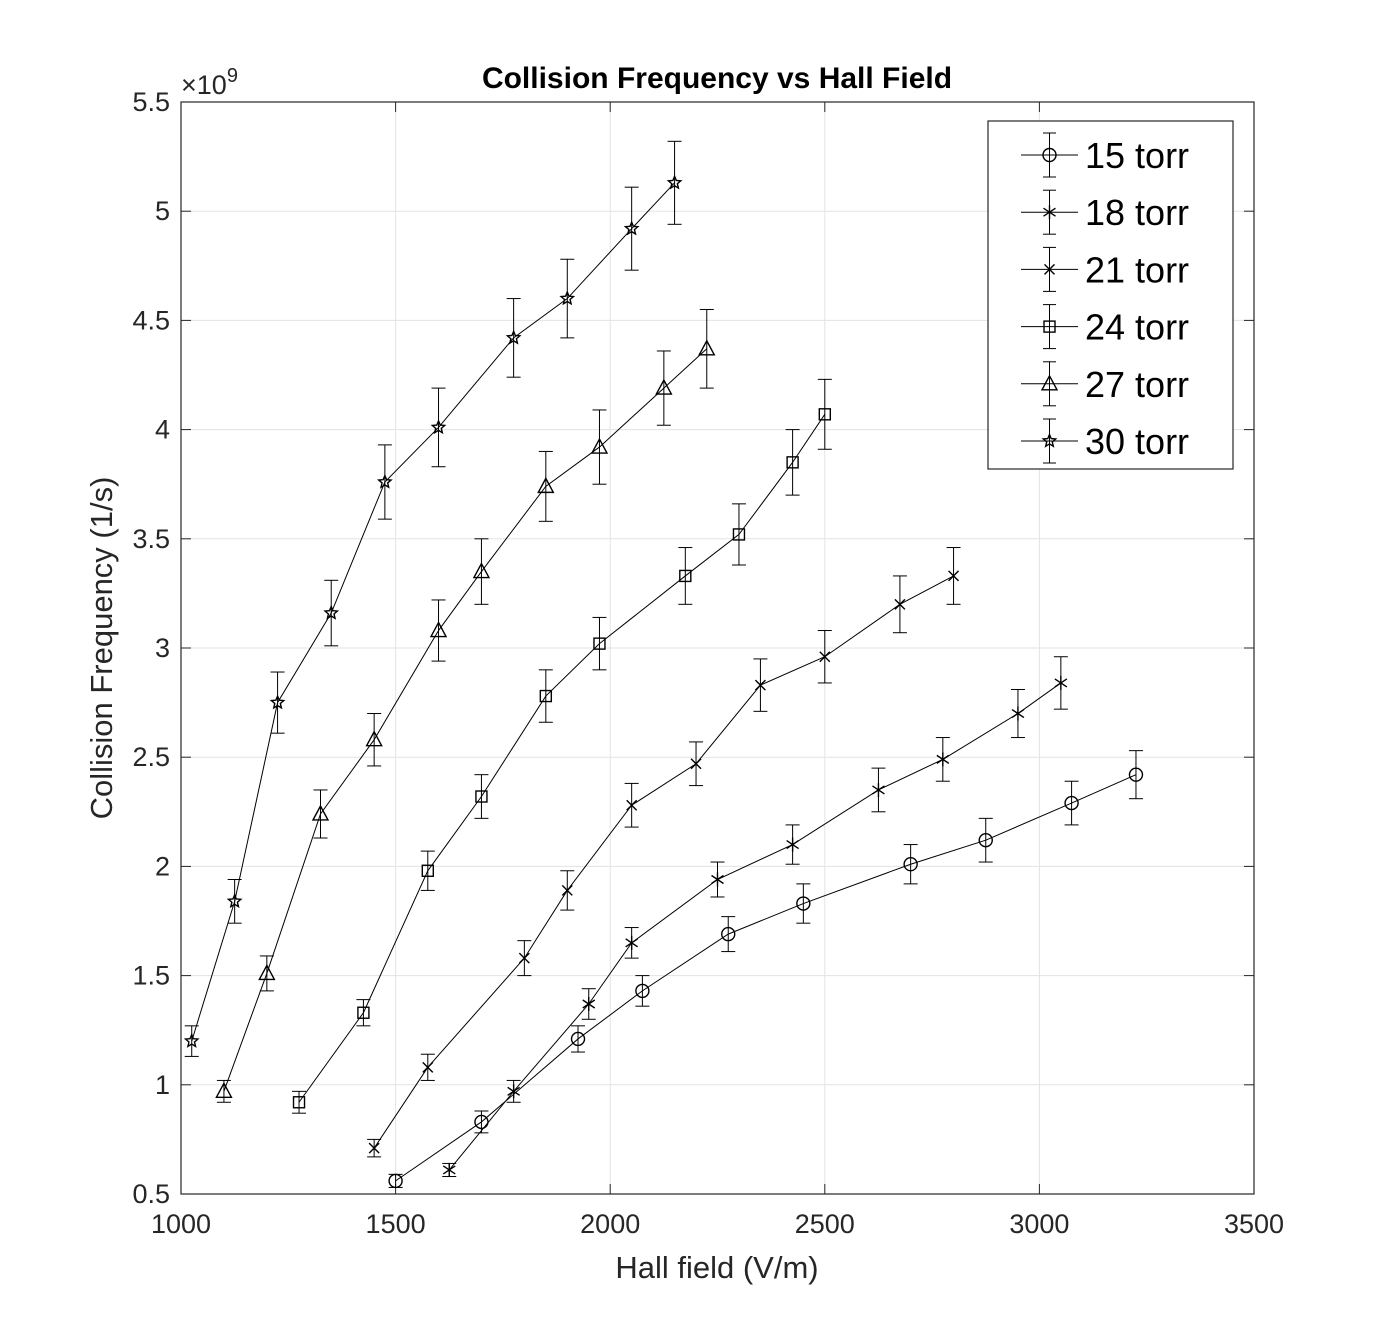 The height and width of the screenshot is (1342, 1386). What do you see at coordinates (181, 1224) in the screenshot?
I see `x-tick-label: 1000` at bounding box center [181, 1224].